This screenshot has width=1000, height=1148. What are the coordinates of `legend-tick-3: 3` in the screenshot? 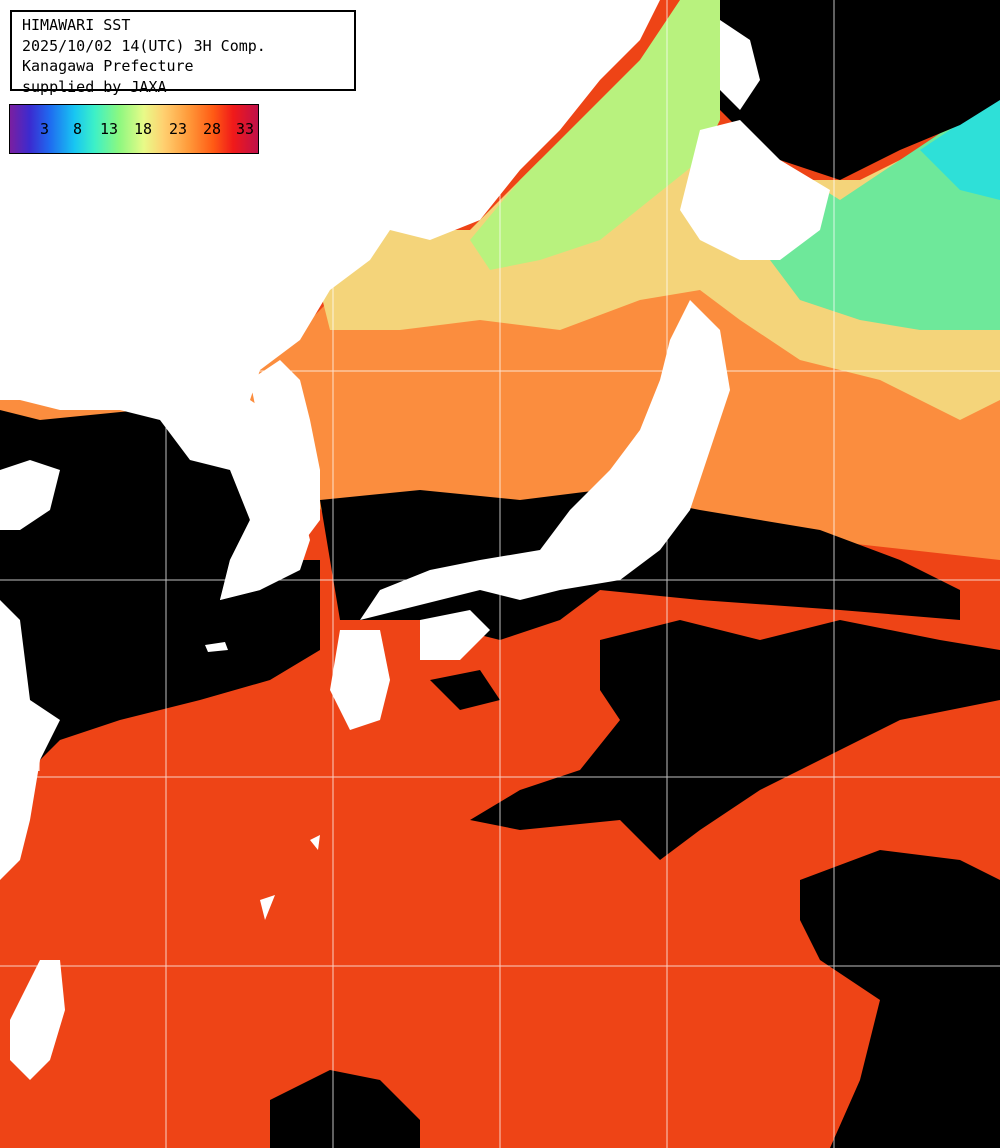 It's located at (45, 129).